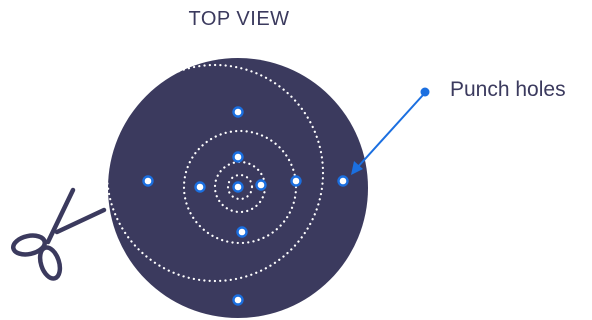 The height and width of the screenshot is (320, 592). I want to click on center-cut-line, so click(240, 187).